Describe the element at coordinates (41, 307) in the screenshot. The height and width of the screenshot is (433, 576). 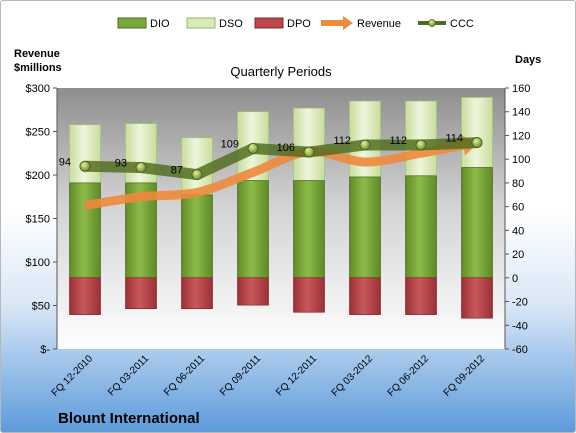
I see `left-tick-label: $50` at that location.